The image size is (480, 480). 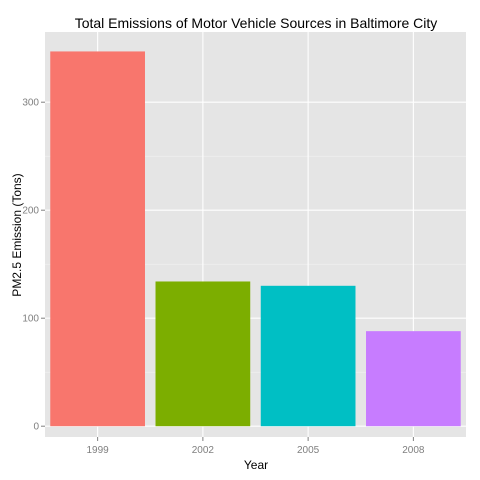 I want to click on y-axis-title: PM2.5 Emission (Tons), so click(x=17, y=234).